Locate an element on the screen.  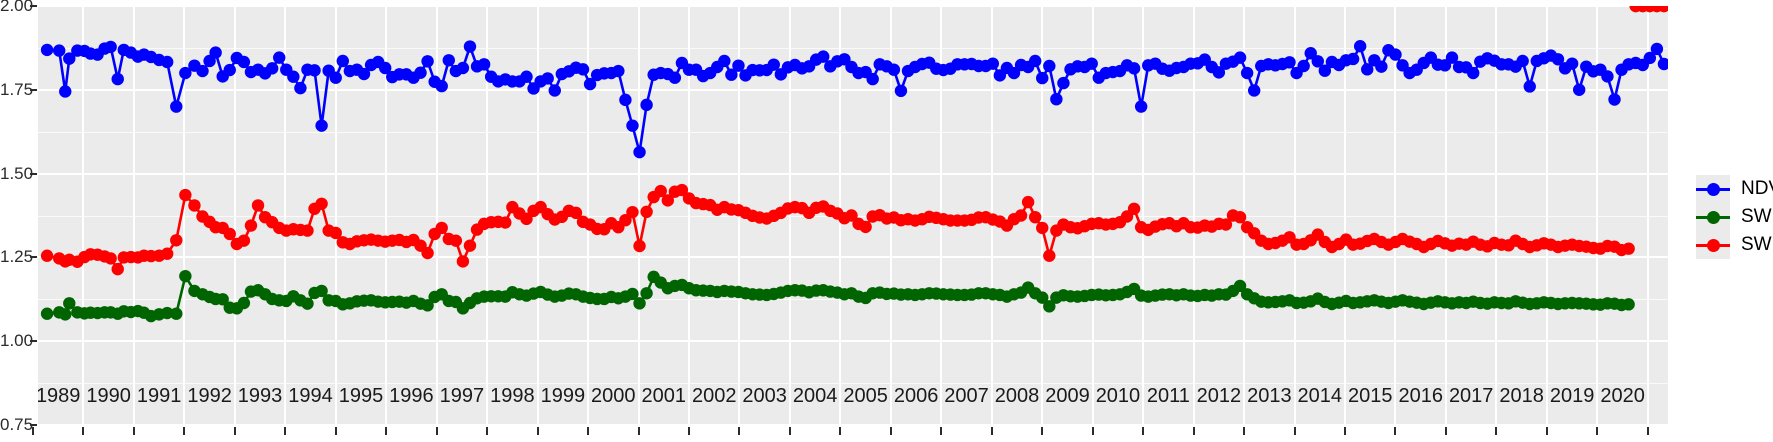
x-tick-label-2017: 2017 is located at coordinates (1471, 396).